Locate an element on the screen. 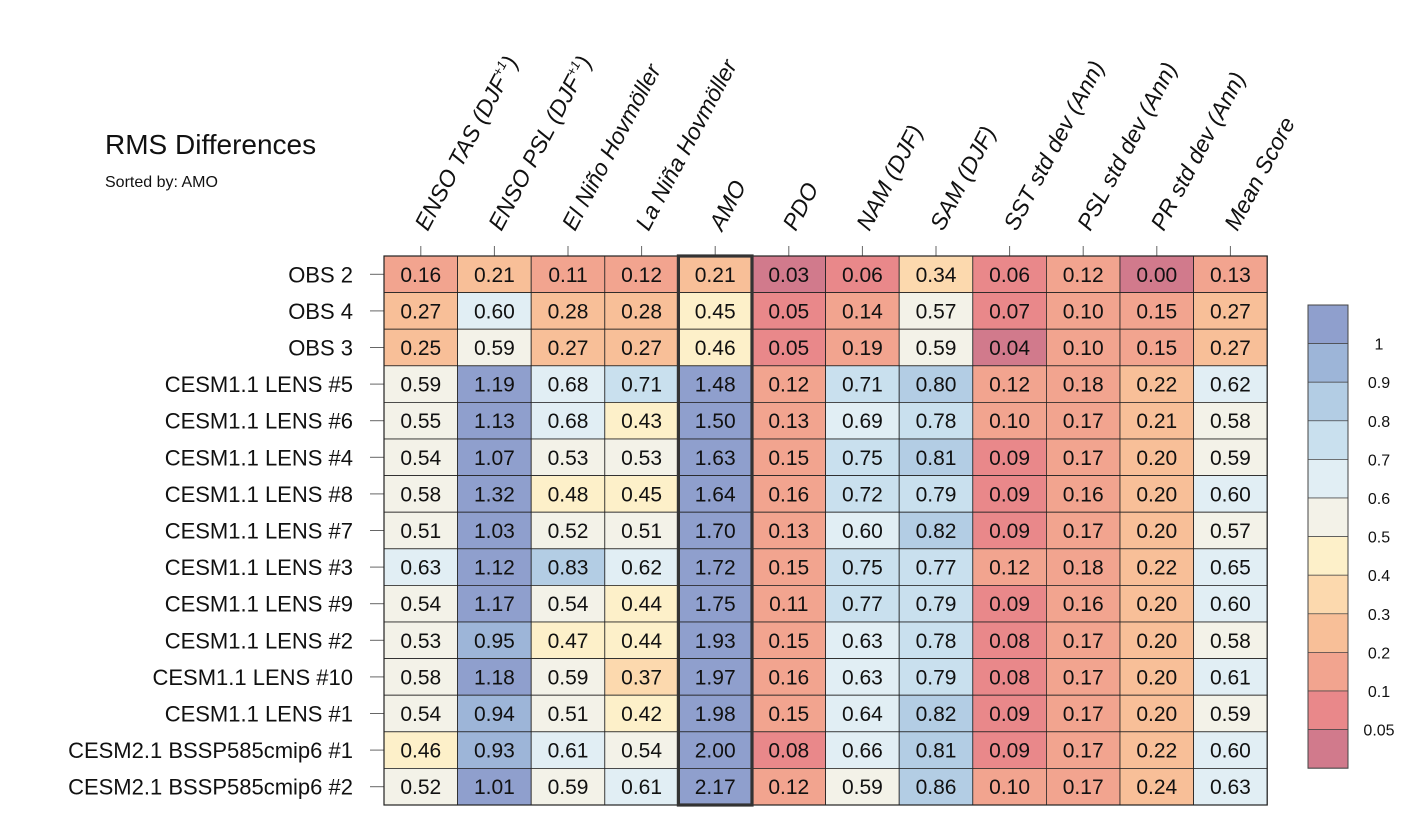 The height and width of the screenshot is (839, 1419). colorbar: 0.05 0.1 0.2 0.3 0.4 0.5 0.6 0.7 0.8 0.9 1 is located at coordinates (1351, 536).